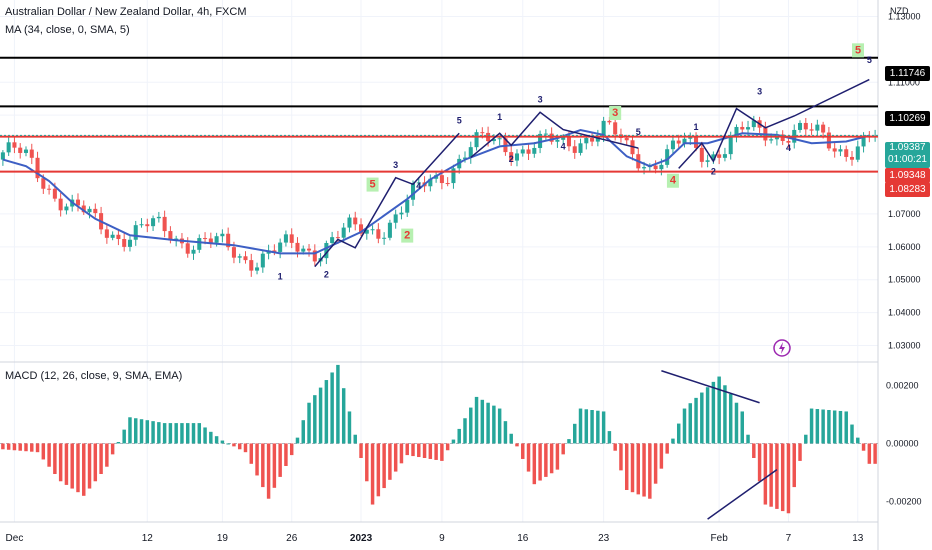 This screenshot has height=550, width=932. Describe the element at coordinates (904, 502) in the screenshot. I see `macd-tick-label: -0.00200` at that location.